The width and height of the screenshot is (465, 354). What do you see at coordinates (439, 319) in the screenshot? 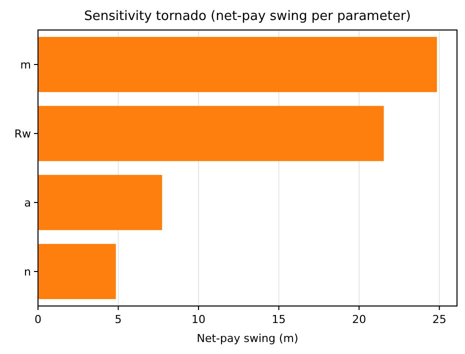
I see `x-tick-label: 25` at bounding box center [439, 319].